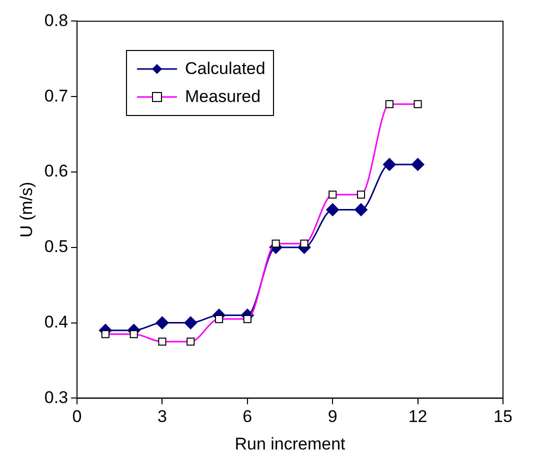 The width and height of the screenshot is (537, 473). What do you see at coordinates (26, 210) in the screenshot?
I see `y-axis-title: U (m/s)` at bounding box center [26, 210].